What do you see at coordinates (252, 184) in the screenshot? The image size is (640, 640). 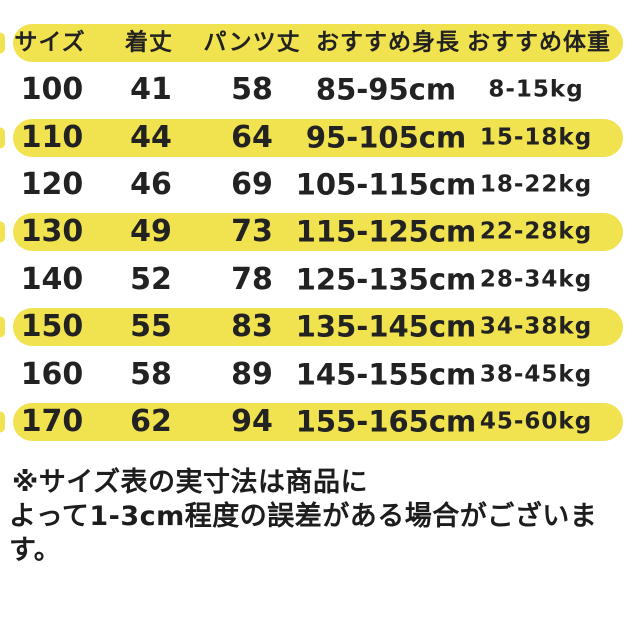 I see `pants-cell: 69` at bounding box center [252, 184].